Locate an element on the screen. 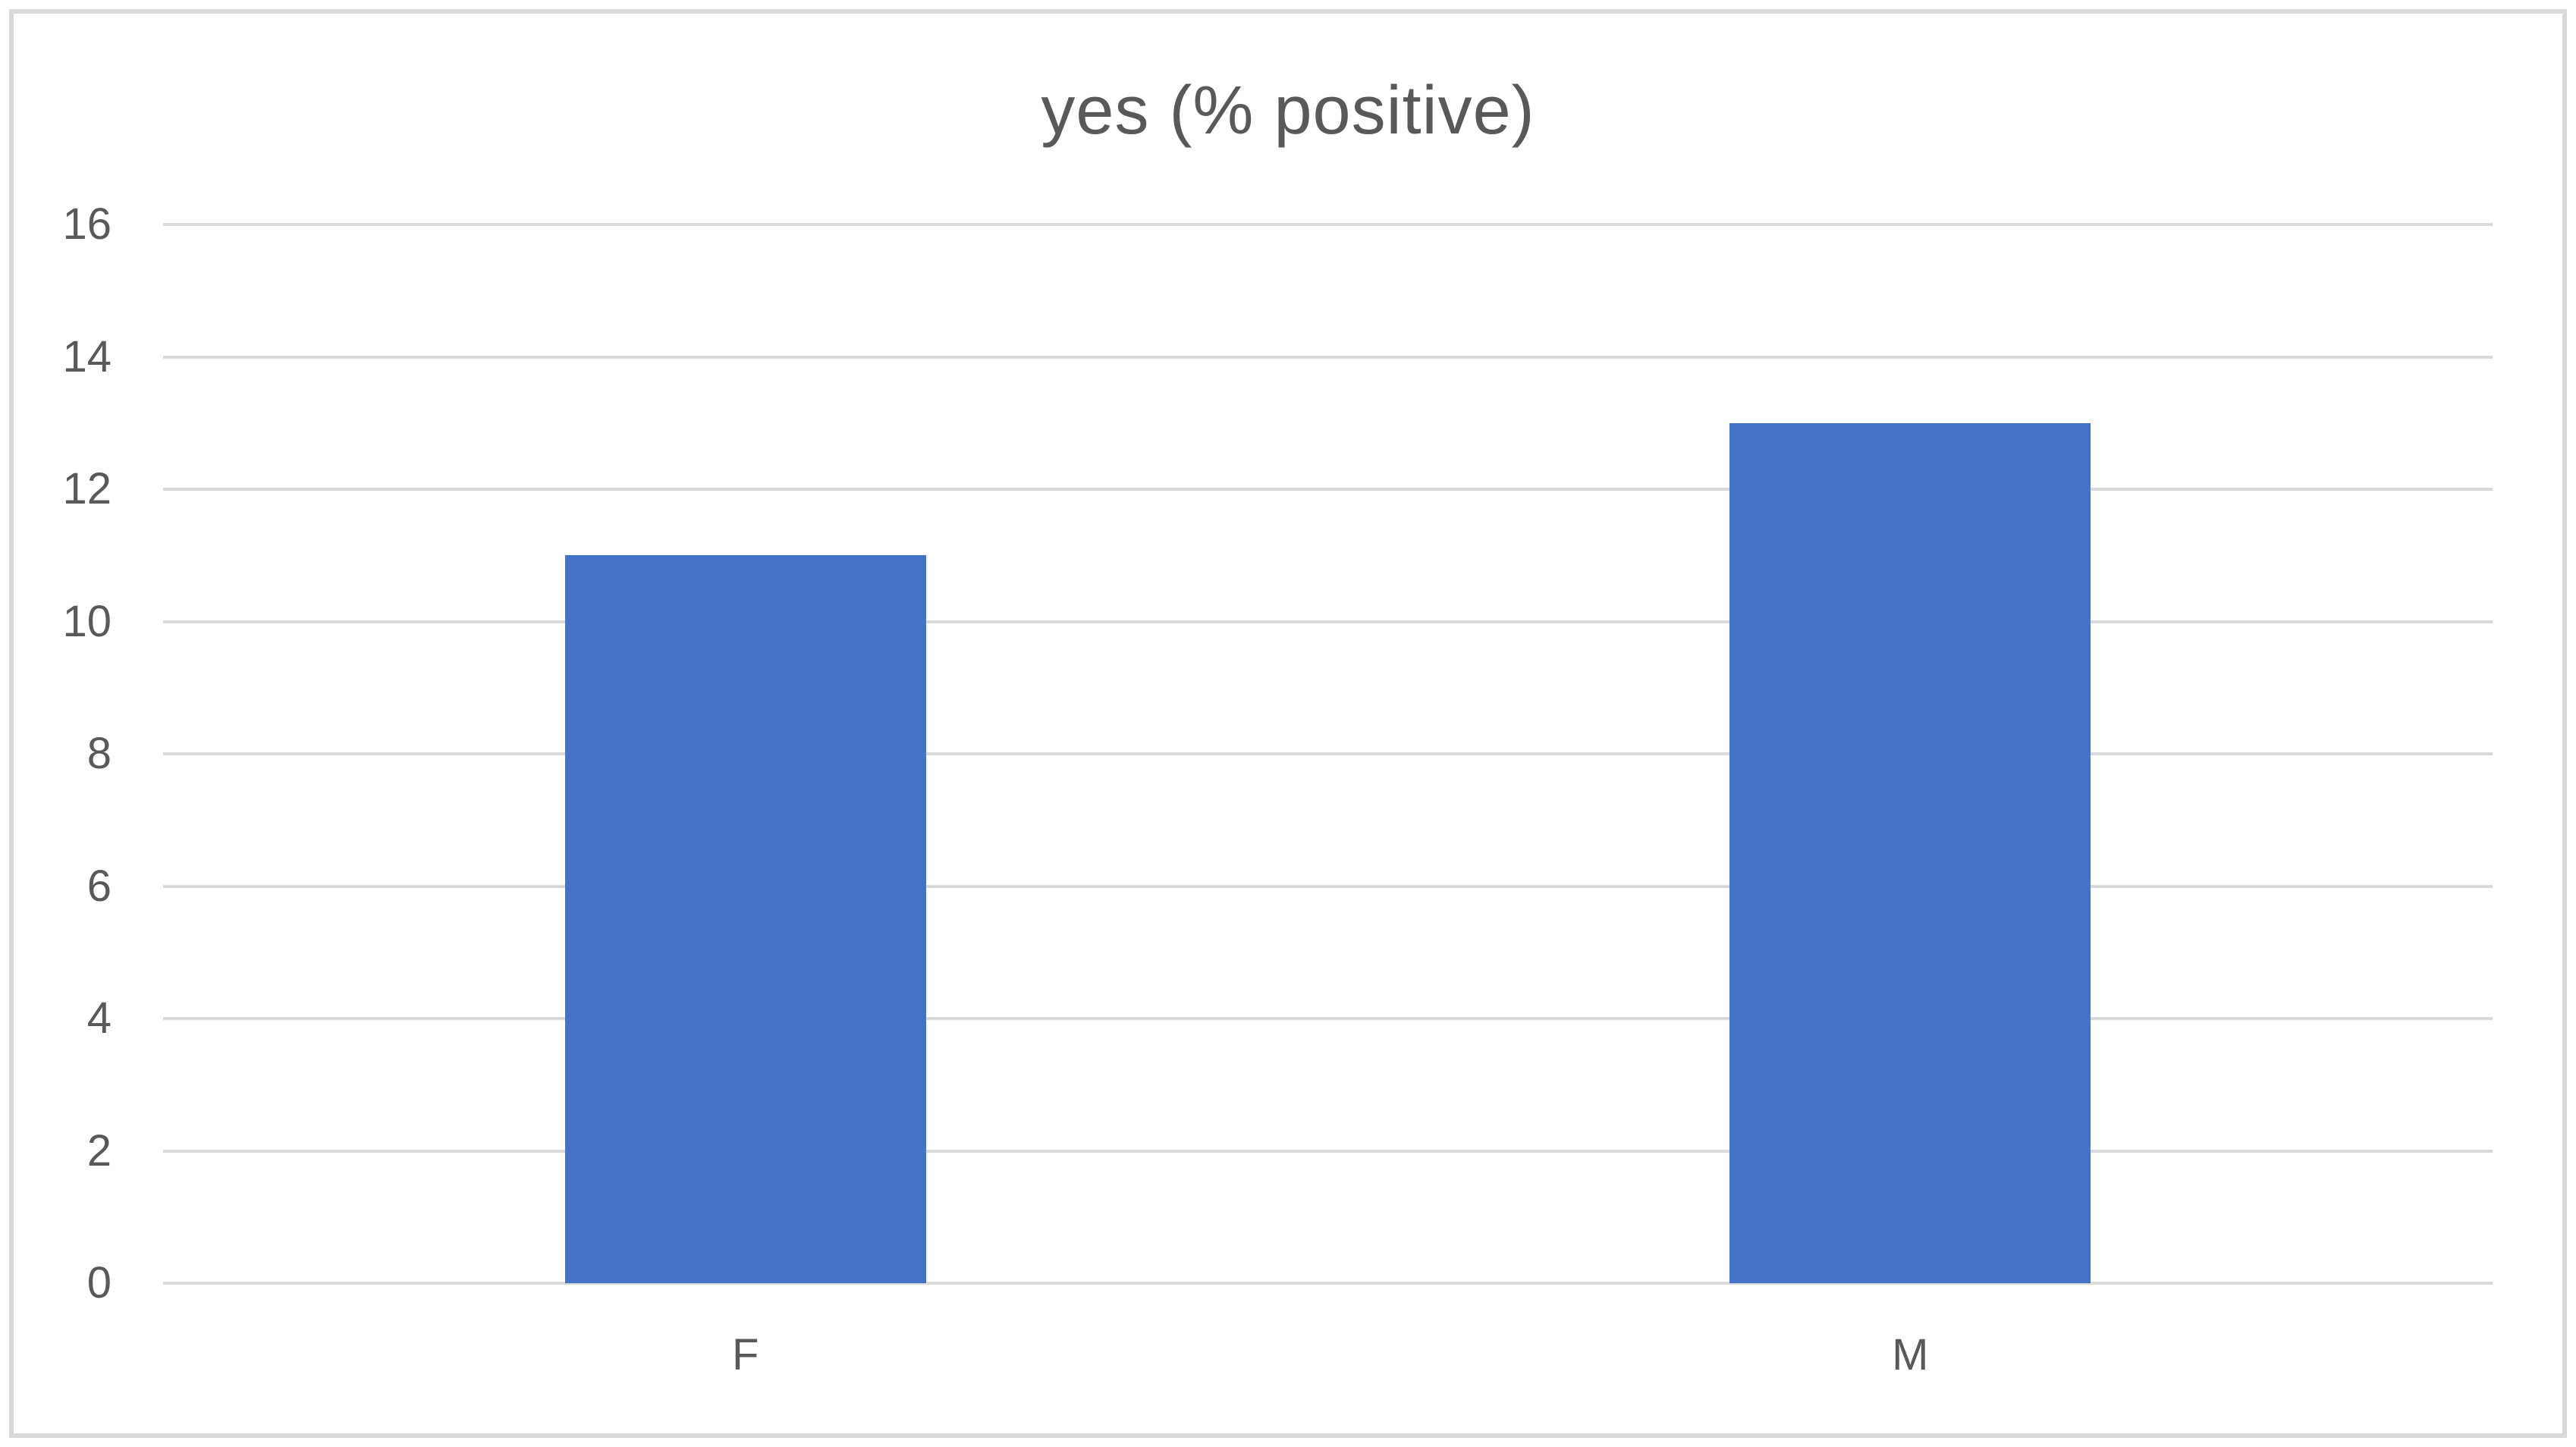 The height and width of the screenshot is (1447, 2576). chart-title: yes (% positive) is located at coordinates (1288, 111).